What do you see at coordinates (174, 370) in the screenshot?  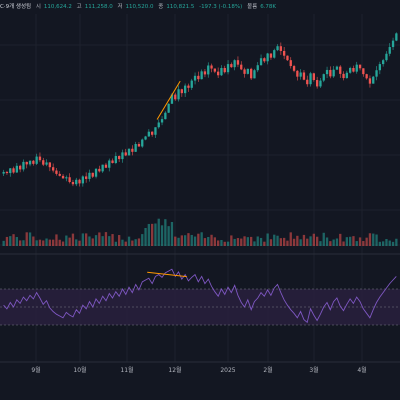 I see `x-tick-label: 12월` at bounding box center [174, 370].